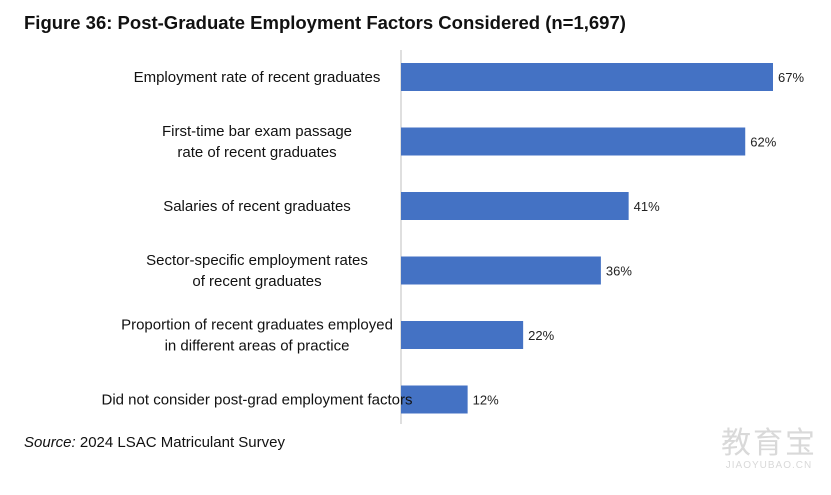 The image size is (831, 495). I want to click on category-label: rate of recent graduates, so click(256, 152).